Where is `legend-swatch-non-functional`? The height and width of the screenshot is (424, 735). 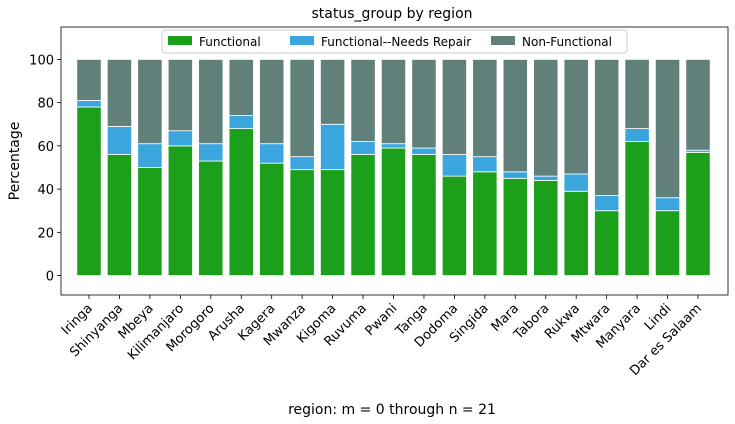
legend-swatch-non-functional is located at coordinates (503, 40).